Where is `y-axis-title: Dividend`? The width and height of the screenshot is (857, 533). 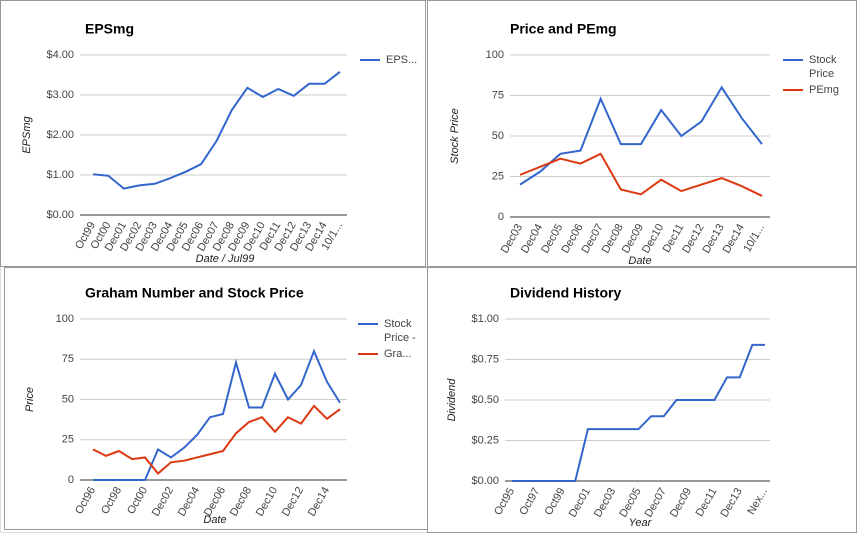
y-axis-title: Dividend is located at coordinates (452, 400).